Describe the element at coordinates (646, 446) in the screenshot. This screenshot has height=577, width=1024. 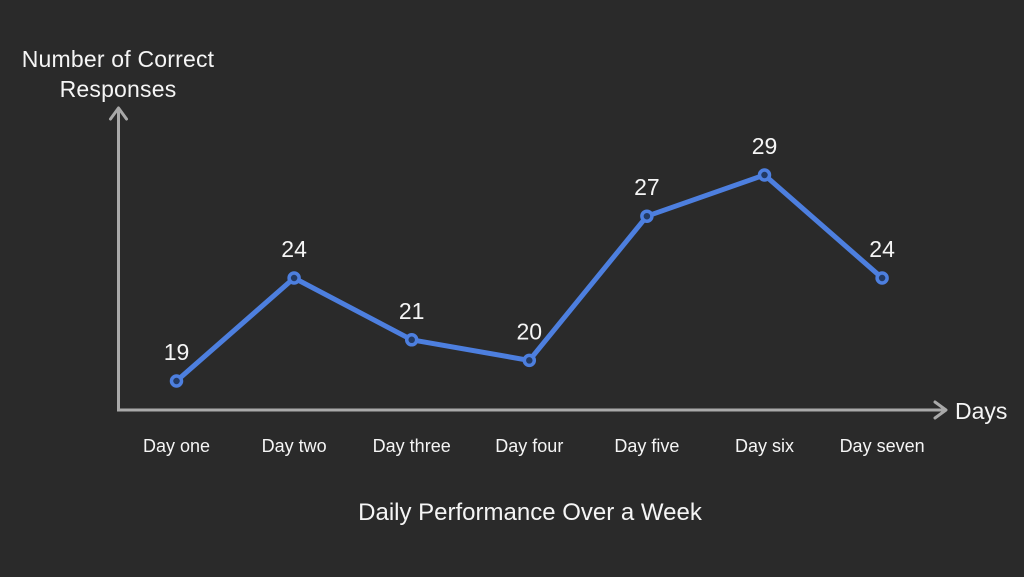
I see `x-category-label: Day five` at that location.